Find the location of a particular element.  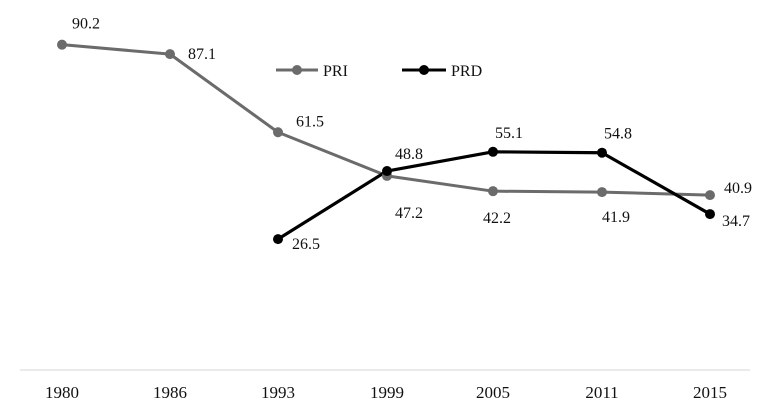

x-tick-label: 2011 is located at coordinates (601, 391).